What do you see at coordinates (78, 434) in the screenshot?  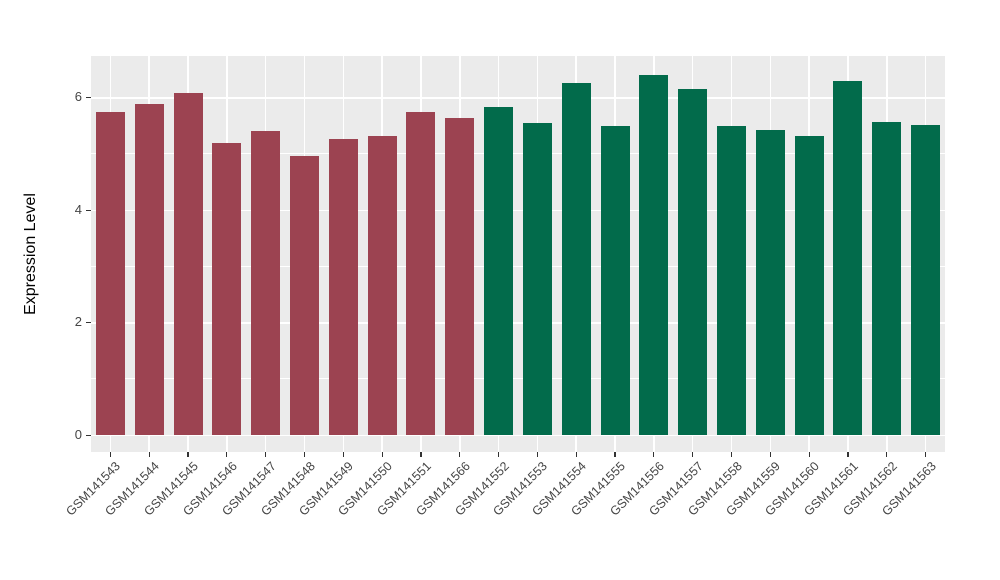 I see `y-tick-label: 0` at bounding box center [78, 434].